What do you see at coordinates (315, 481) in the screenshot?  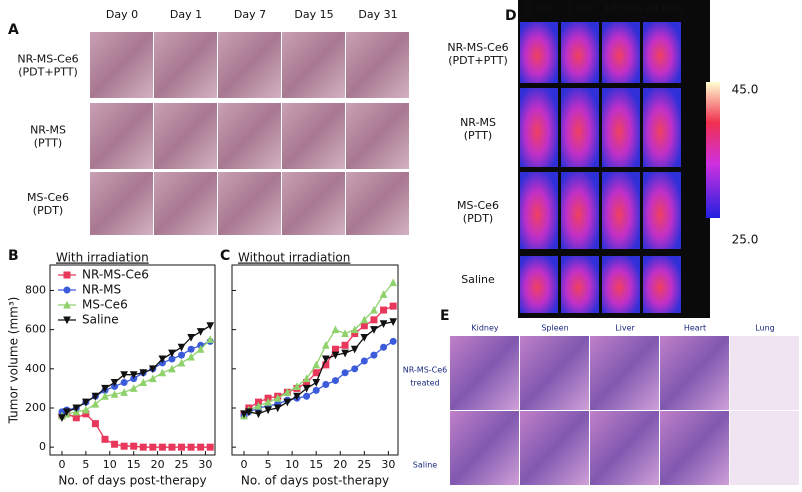 I see `x-axis-label: No. of days post-therapy` at bounding box center [315, 481].